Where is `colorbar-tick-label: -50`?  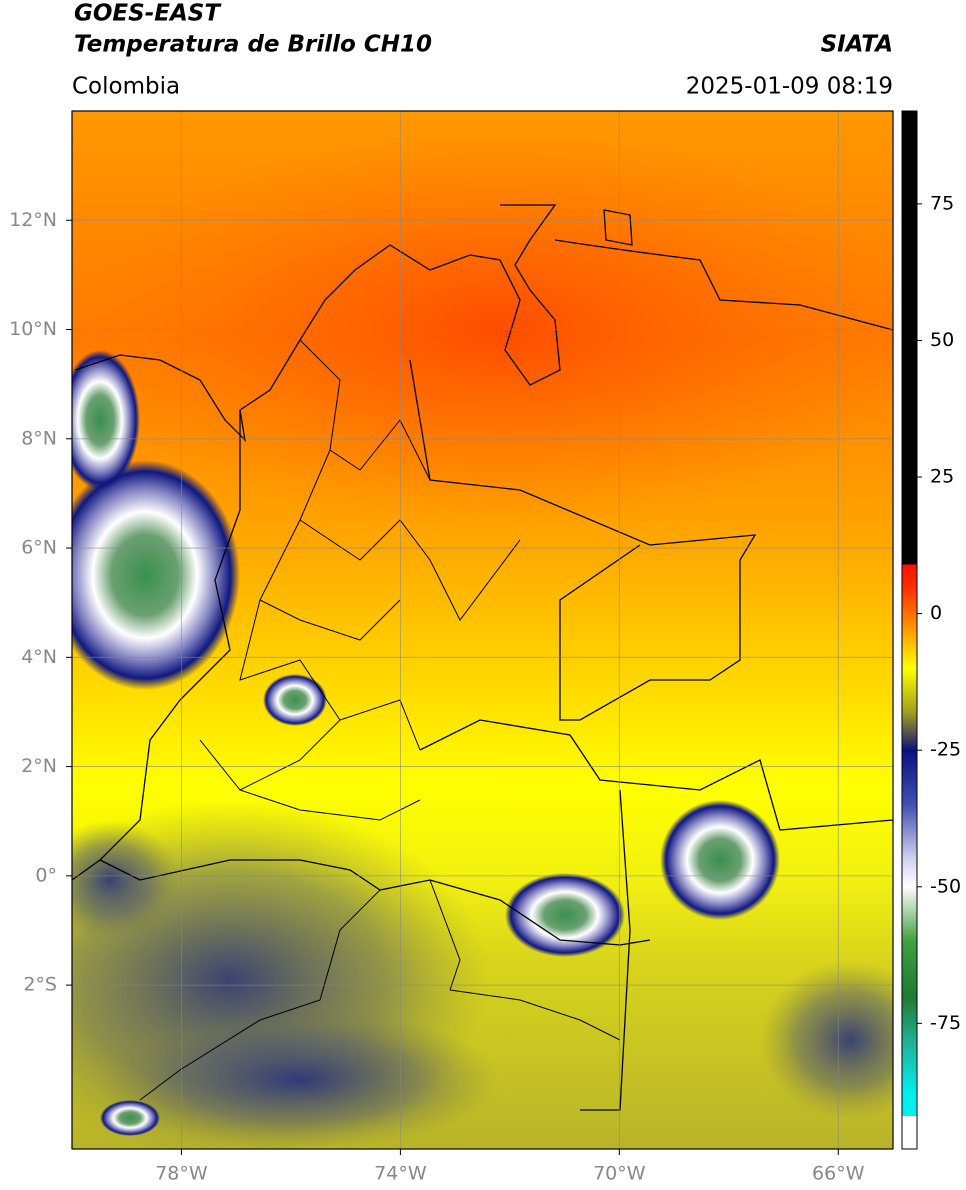 colorbar-tick-label: -50 is located at coordinates (945, 886).